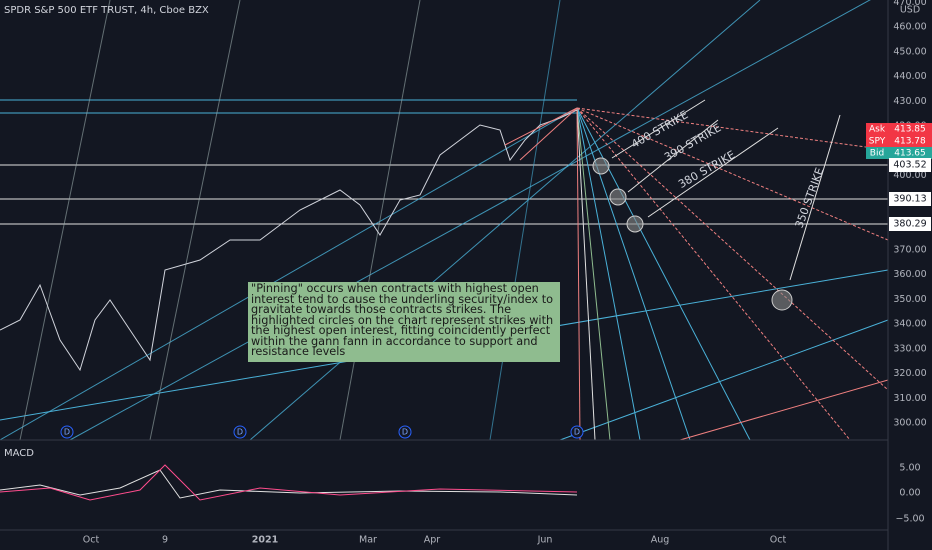 This screenshot has height=550, width=932. What do you see at coordinates (265, 540) in the screenshot?
I see `time-tick: 2021` at bounding box center [265, 540].